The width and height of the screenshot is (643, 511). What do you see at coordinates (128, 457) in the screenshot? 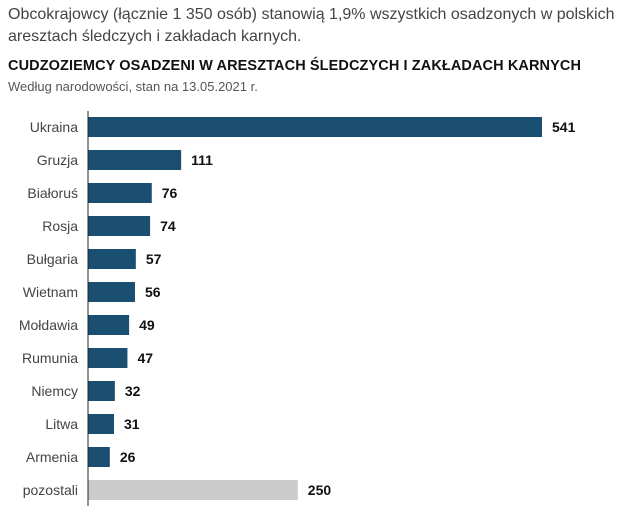
I see `value-label: 26` at bounding box center [128, 457].